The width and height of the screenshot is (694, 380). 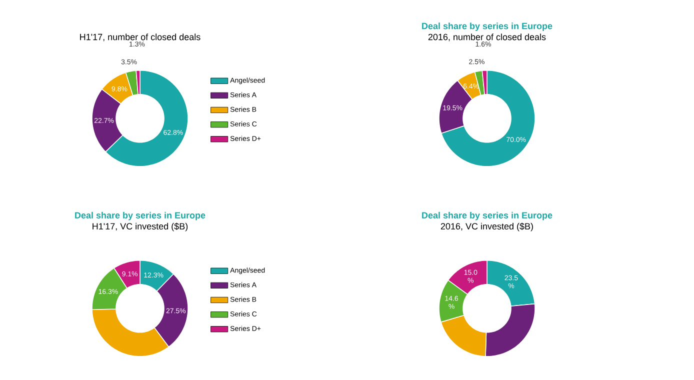 What do you see at coordinates (140, 38) in the screenshot?
I see `chart-subtitle: H1'17, number of closed deals` at bounding box center [140, 38].